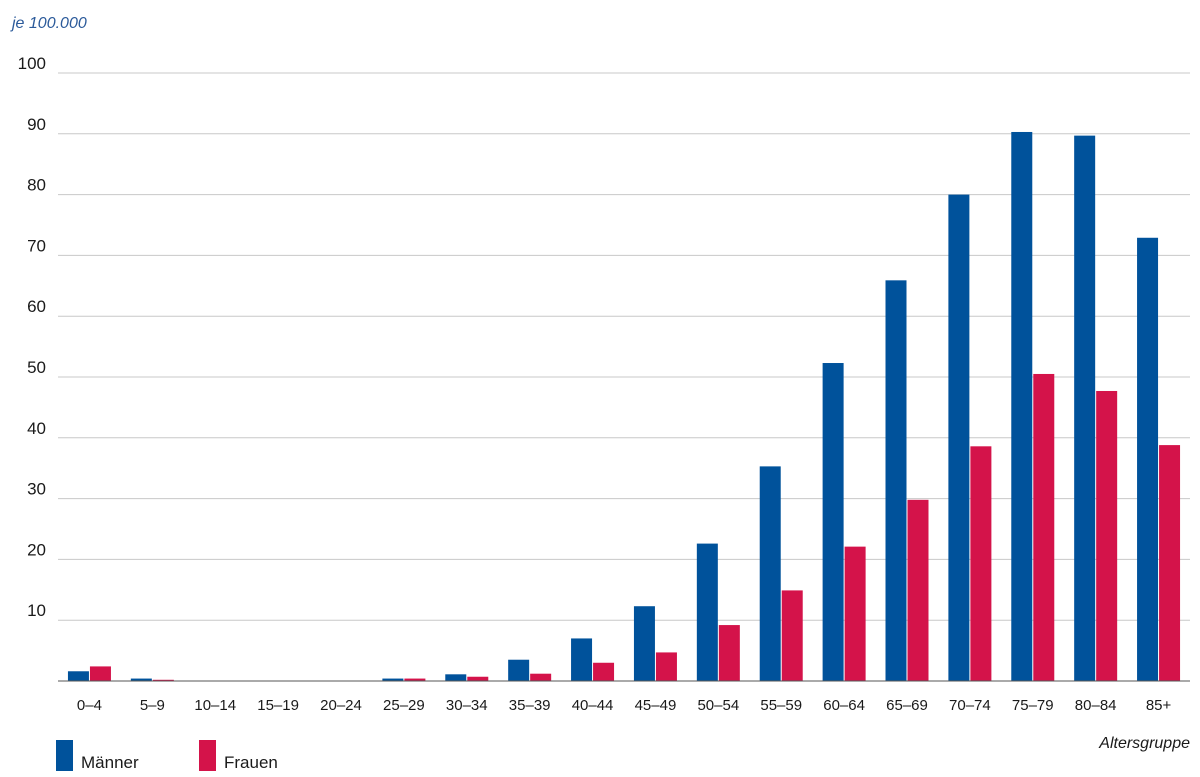 The height and width of the screenshot is (777, 1200). What do you see at coordinates (36, 489) in the screenshot?
I see `y-tick-label: 30` at bounding box center [36, 489].